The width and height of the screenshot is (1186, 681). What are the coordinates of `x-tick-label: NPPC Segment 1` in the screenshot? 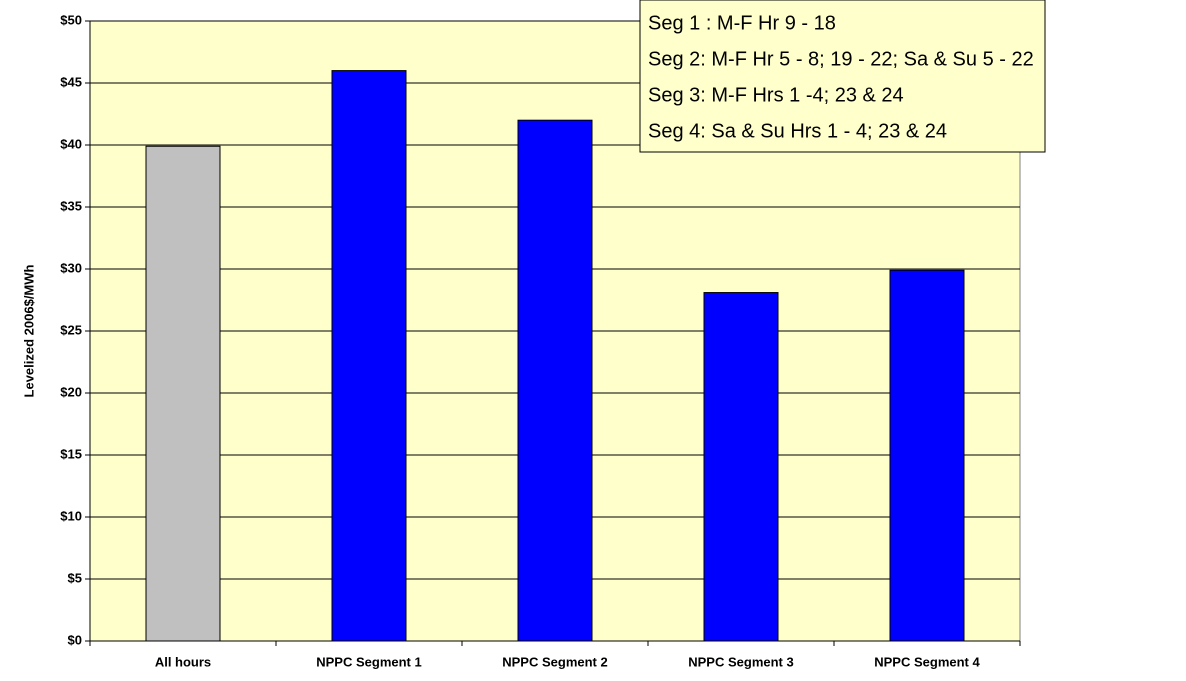 It's located at (368, 661).